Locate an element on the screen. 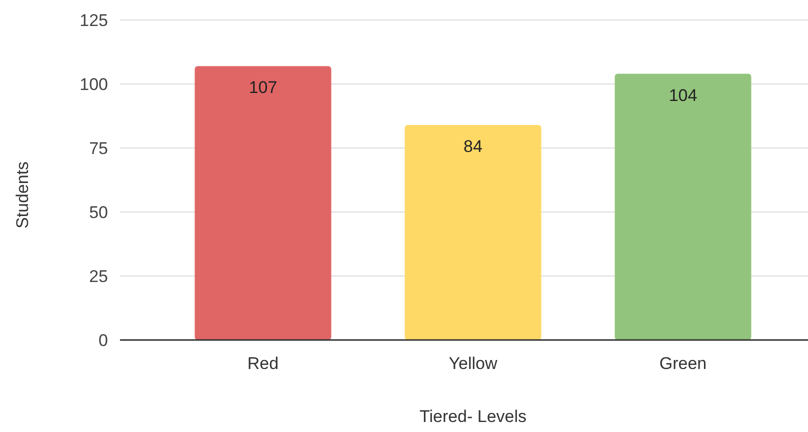 The width and height of the screenshot is (808, 432). data-label: 107 is located at coordinates (263, 88).